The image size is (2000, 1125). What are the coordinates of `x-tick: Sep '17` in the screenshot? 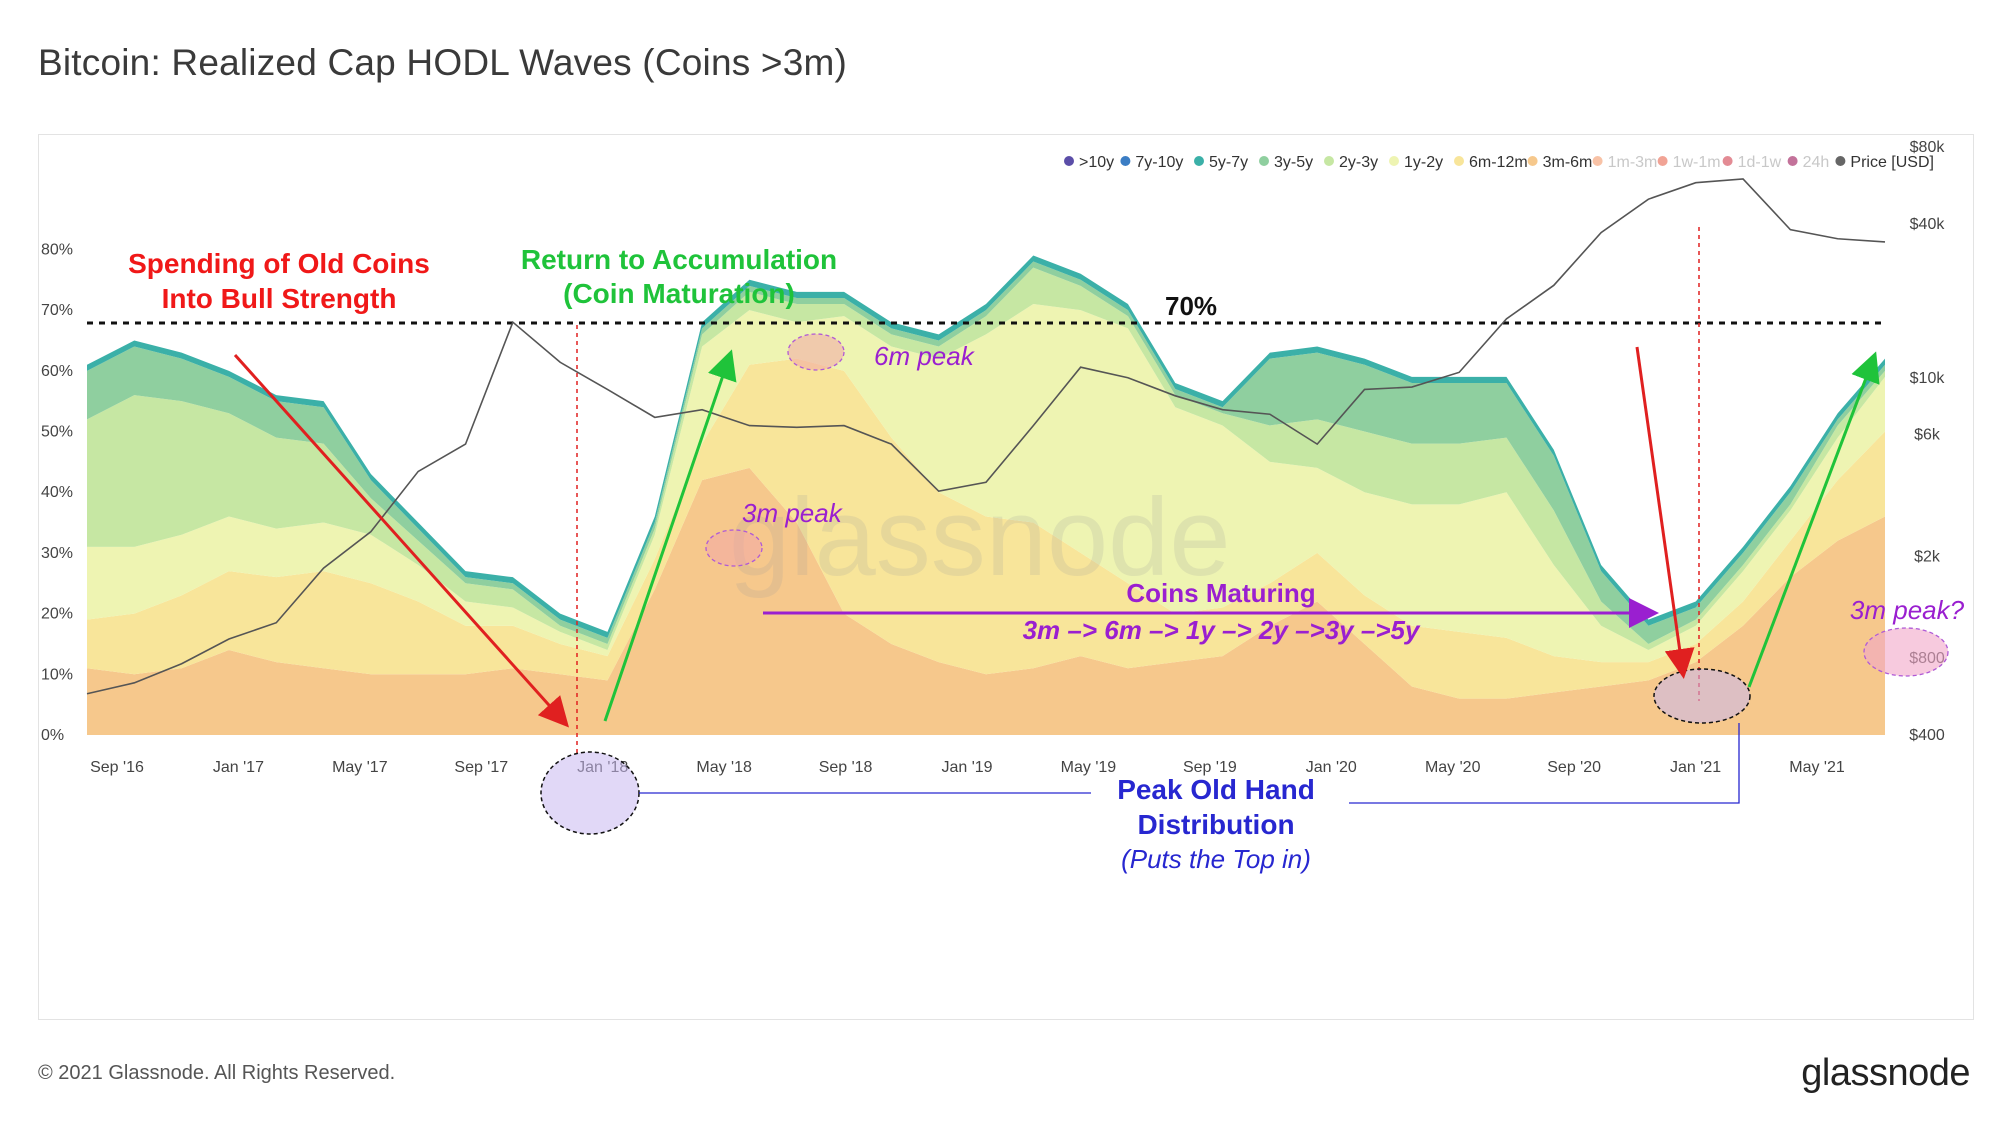 It's located at (481, 767).